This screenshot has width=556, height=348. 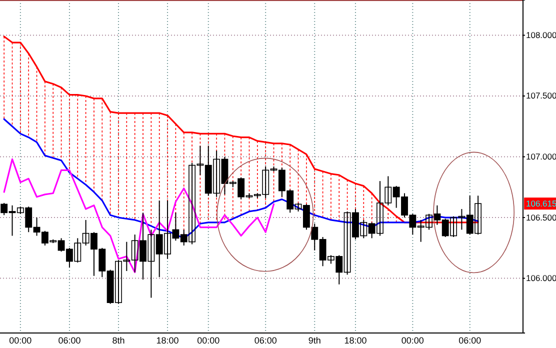 I want to click on annotation: 106.615, so click(x=541, y=203).